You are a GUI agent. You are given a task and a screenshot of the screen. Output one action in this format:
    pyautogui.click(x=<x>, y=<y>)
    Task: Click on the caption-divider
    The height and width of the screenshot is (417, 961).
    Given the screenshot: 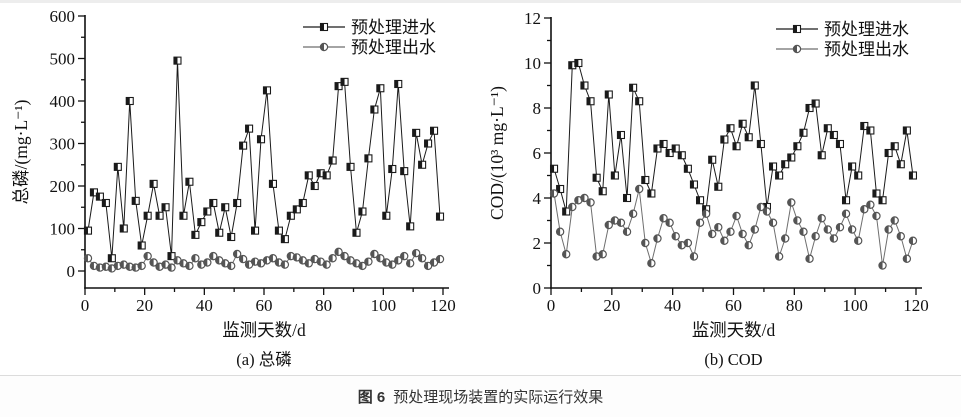 What is the action you would take?
    pyautogui.click(x=480, y=375)
    